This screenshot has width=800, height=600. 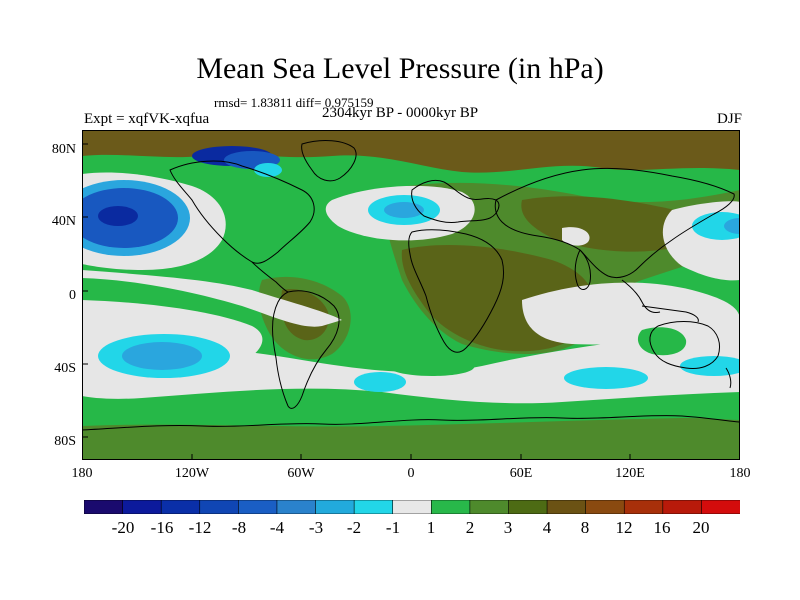 I want to click on colorbar-label-p4: 4, so click(x=547, y=527).